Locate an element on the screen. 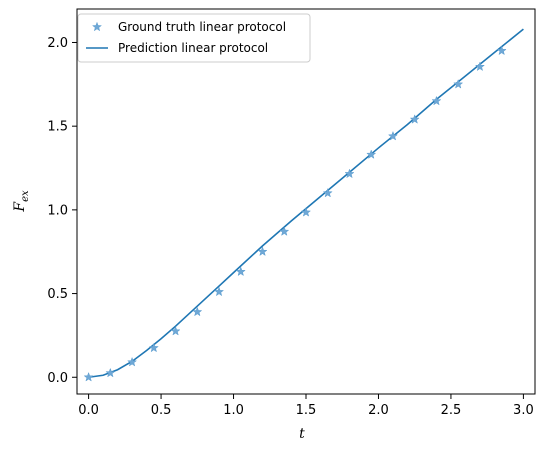  x-tick-label: 2.0 is located at coordinates (378, 410).